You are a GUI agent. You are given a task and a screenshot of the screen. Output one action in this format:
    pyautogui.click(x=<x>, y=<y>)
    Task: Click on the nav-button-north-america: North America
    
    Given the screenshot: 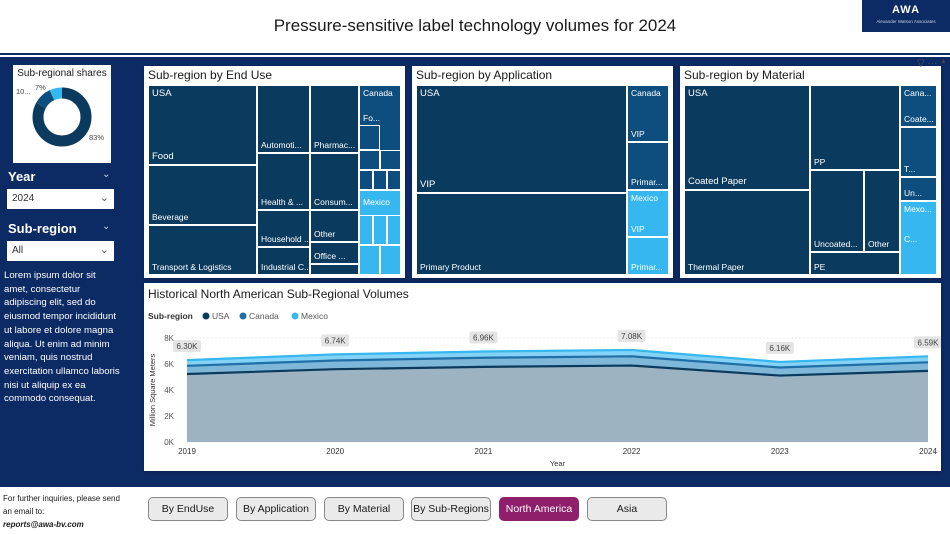 What is the action you would take?
    pyautogui.click(x=539, y=509)
    